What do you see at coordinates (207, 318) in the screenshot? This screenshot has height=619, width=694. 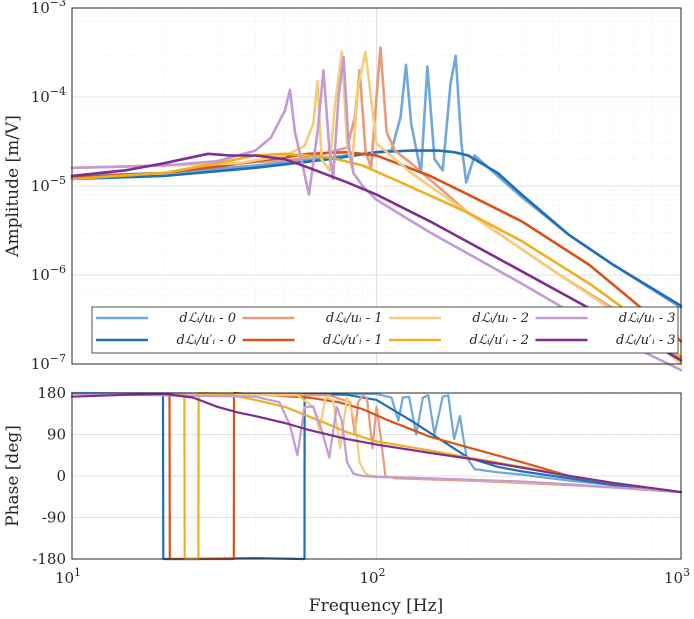 I see `legend-label: dℒᵢ/uᵢ - 0` at bounding box center [207, 318].